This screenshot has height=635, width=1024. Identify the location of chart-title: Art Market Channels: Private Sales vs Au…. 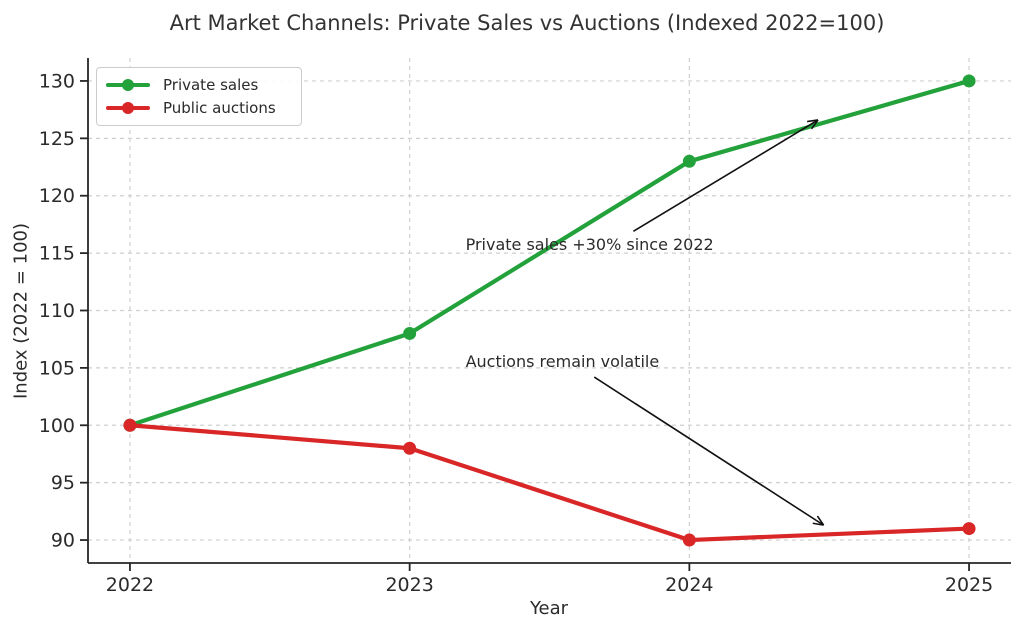
(527, 23).